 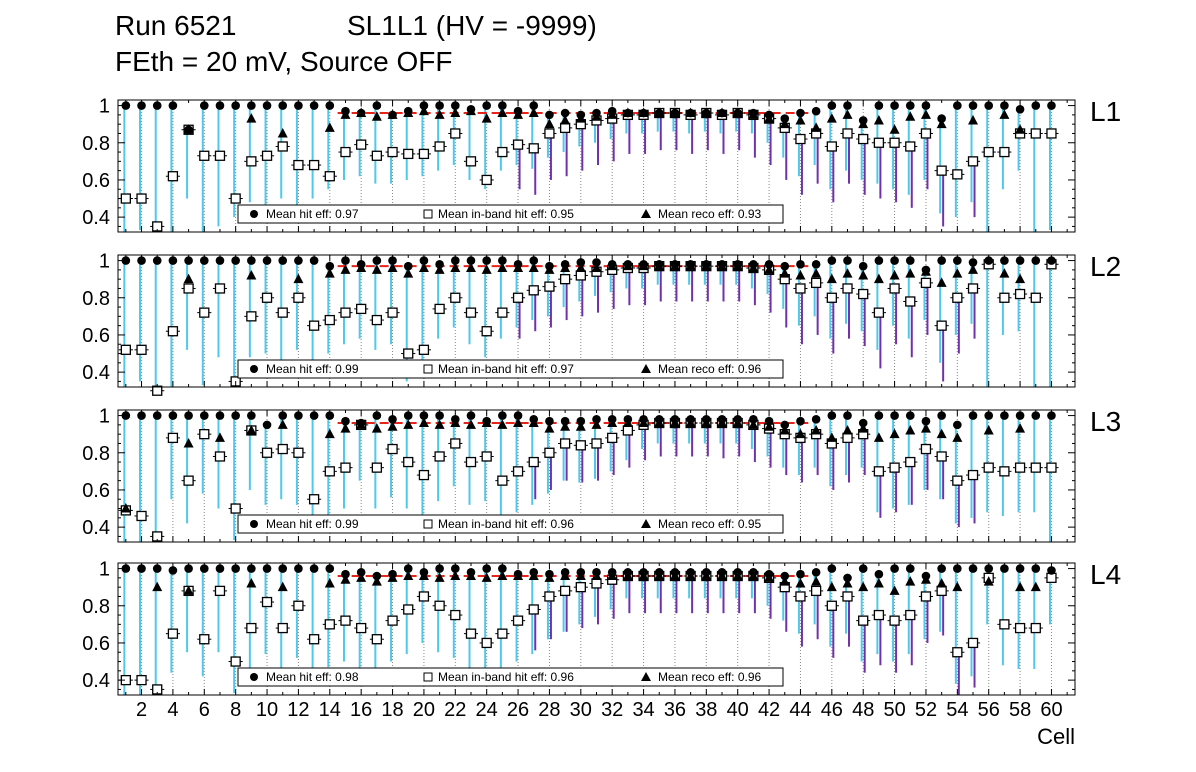 What do you see at coordinates (738, 710) in the screenshot?
I see `svg-text: 40` at bounding box center [738, 710].